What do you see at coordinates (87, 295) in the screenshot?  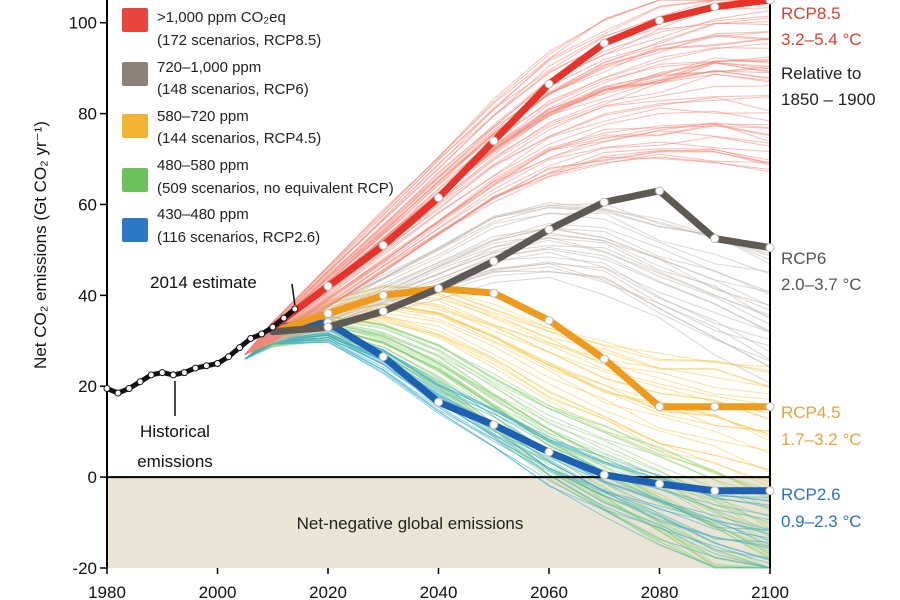 I see `y-tick-label: 40` at bounding box center [87, 295].